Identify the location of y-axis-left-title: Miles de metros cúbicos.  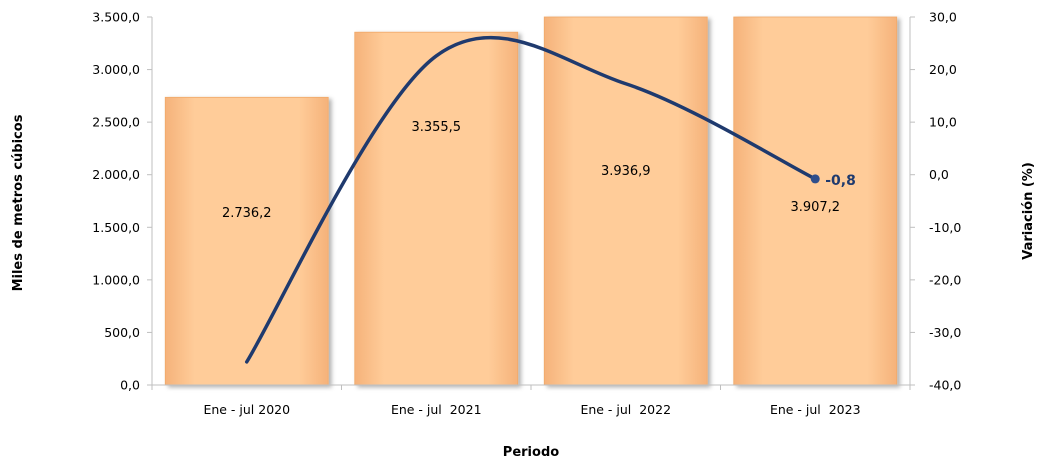
(18, 202).